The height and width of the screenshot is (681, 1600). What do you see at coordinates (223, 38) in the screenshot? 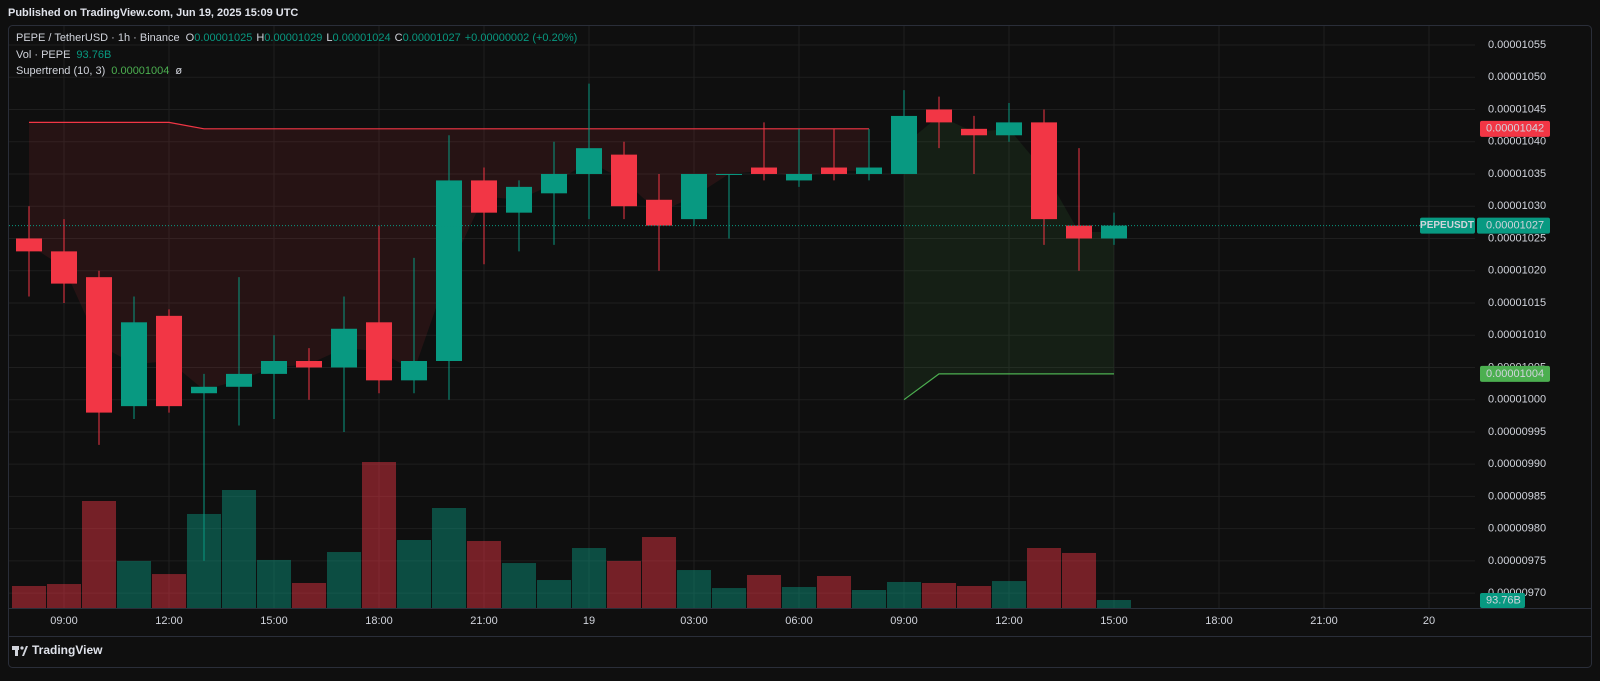
I see `open-value: 0.00001025` at bounding box center [223, 38].